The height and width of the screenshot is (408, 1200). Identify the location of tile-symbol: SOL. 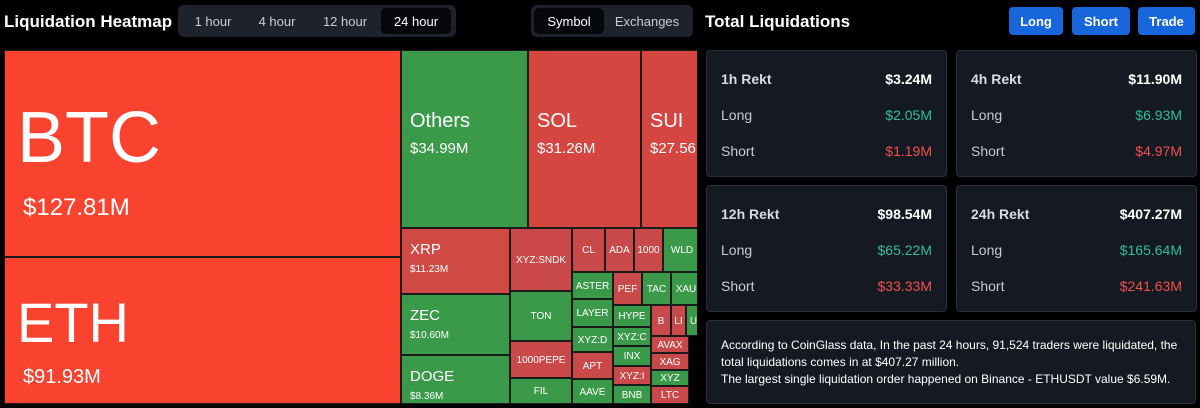
(557, 120).